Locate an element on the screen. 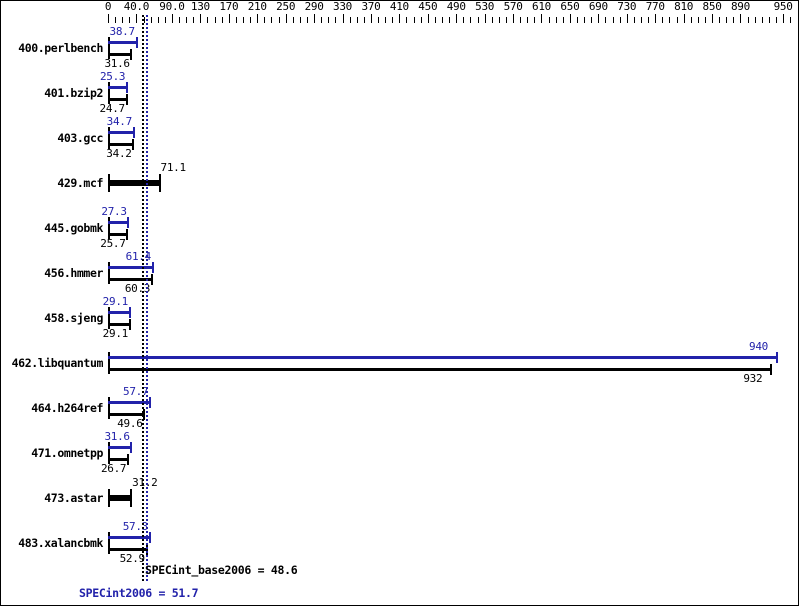 This screenshot has height=606, width=799. bar-value-label: 31.2 is located at coordinates (145, 482).